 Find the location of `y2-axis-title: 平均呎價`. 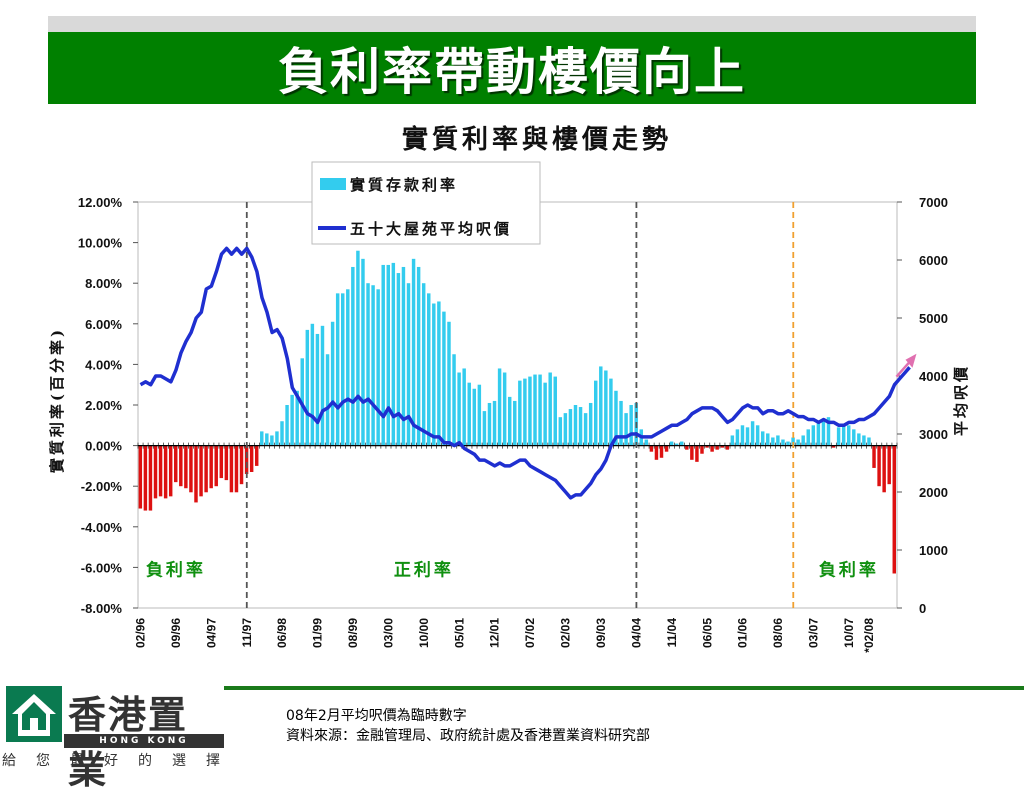

y2-axis-title: 平均呎價 is located at coordinates (961, 400).